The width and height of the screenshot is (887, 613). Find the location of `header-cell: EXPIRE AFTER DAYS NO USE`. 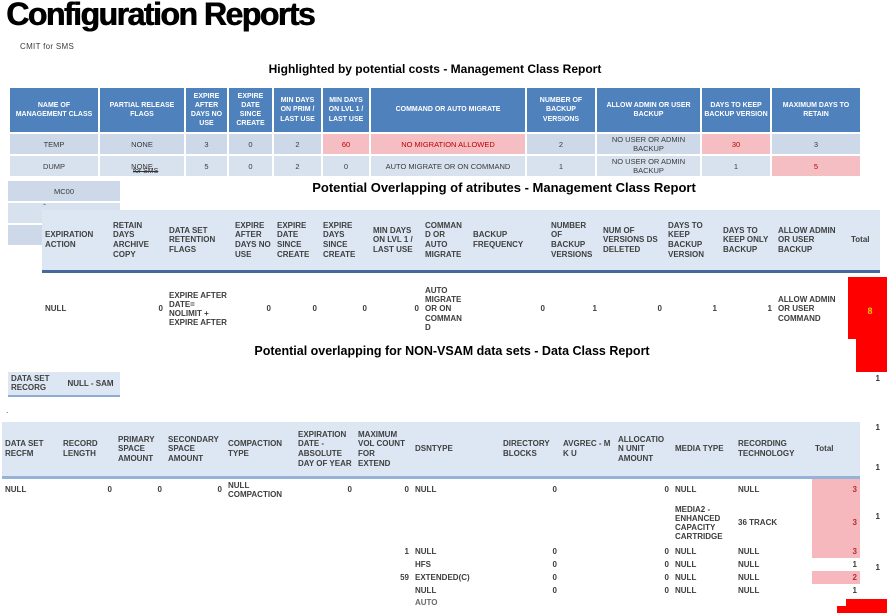

header-cell: EXPIRE AFTER DAYS NO USE is located at coordinates (253, 241).